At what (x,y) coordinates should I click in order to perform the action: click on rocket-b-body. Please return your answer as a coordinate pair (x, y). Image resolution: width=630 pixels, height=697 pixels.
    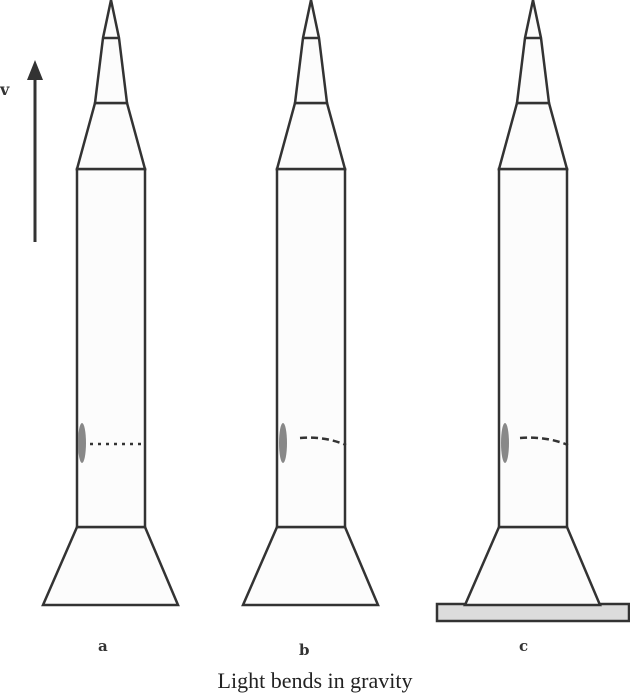
    Looking at the image, I should click on (311, 348).